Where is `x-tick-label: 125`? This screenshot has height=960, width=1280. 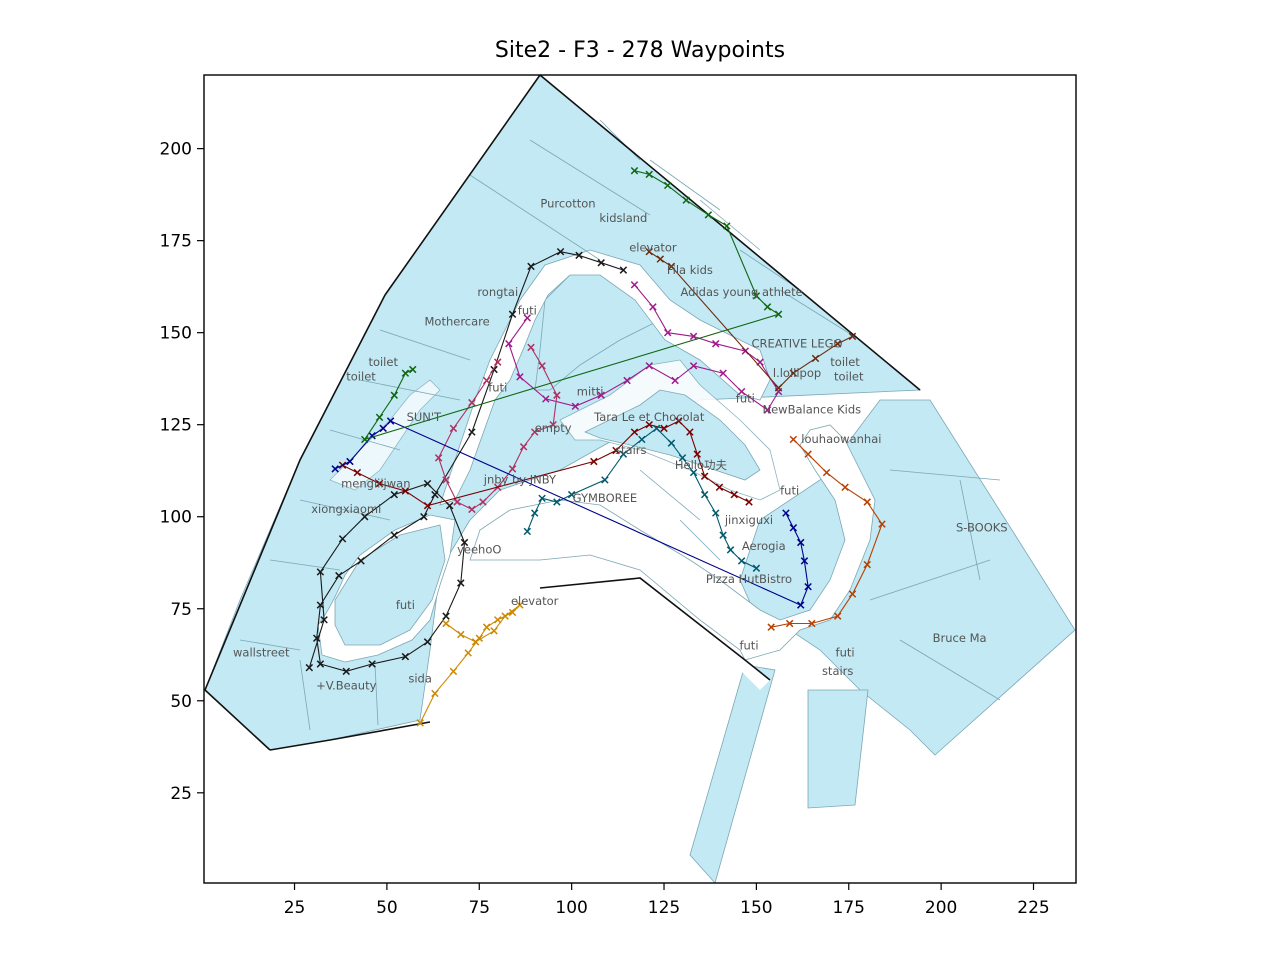
x-tick-label: 125 is located at coordinates (664, 908).